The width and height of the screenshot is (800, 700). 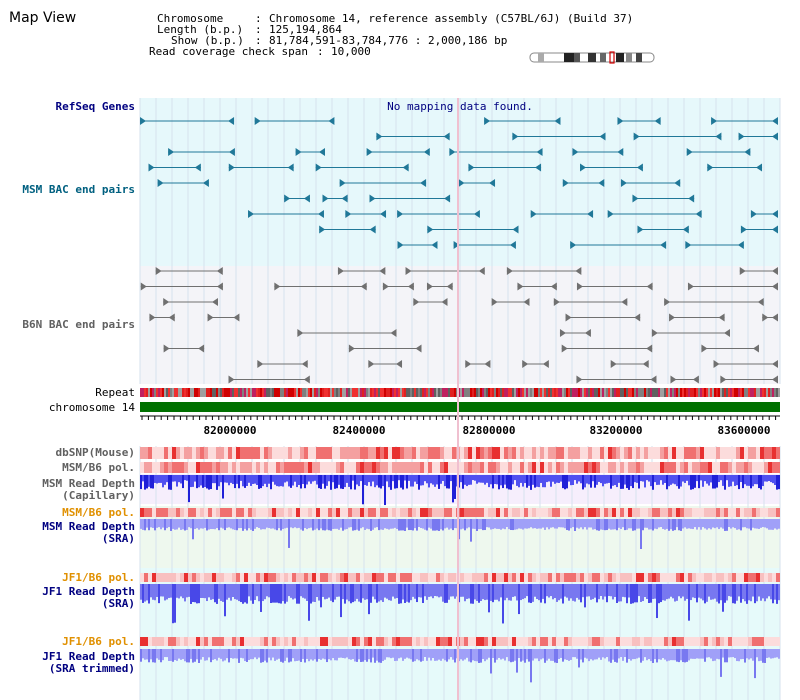 I want to click on track-label-chromosome: chromosome 14, so click(x=91, y=407).